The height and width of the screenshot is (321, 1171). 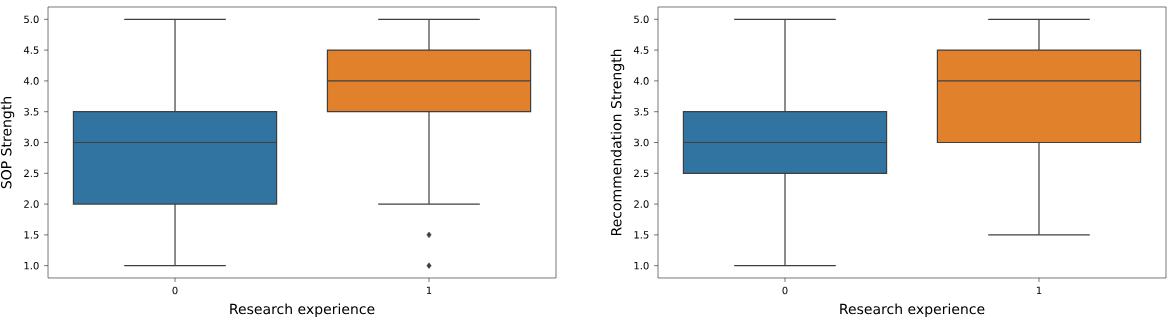 What do you see at coordinates (617, 142) in the screenshot?
I see `y-axis-title: Recommendation Strength` at bounding box center [617, 142].